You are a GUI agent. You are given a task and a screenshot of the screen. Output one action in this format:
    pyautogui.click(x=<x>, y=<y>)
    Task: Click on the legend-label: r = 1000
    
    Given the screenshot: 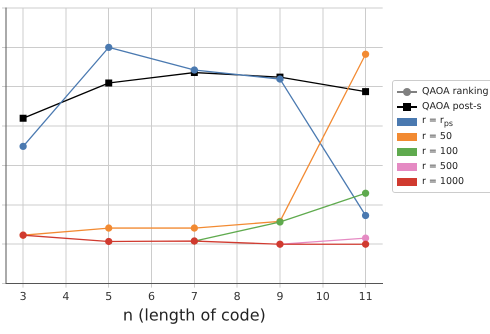 What is the action you would take?
    pyautogui.click(x=443, y=181)
    